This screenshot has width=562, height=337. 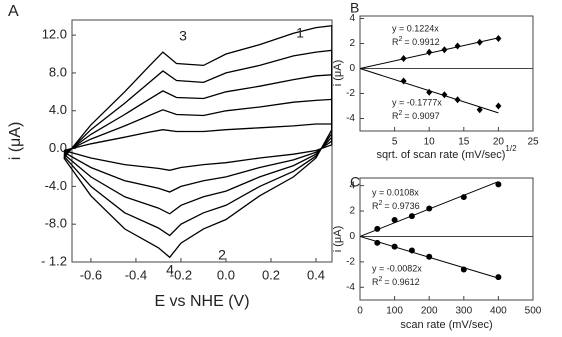 What do you see at coordinates (533, 142) in the screenshot?
I see `x-tick-label: 25` at bounding box center [533, 142].